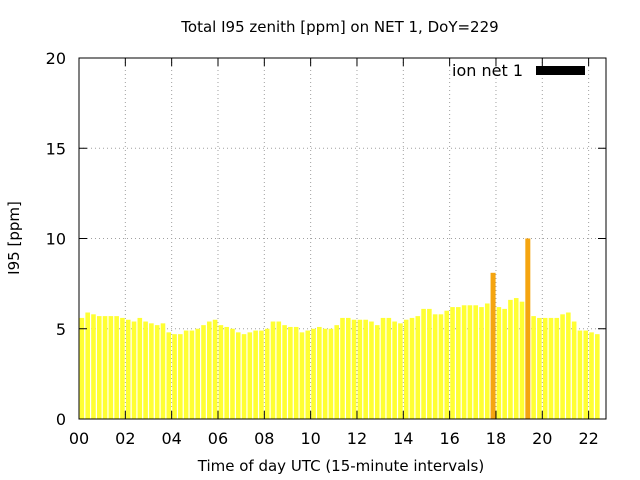  What do you see at coordinates (56, 58) in the screenshot?
I see `y-tick-label: 20` at bounding box center [56, 58].